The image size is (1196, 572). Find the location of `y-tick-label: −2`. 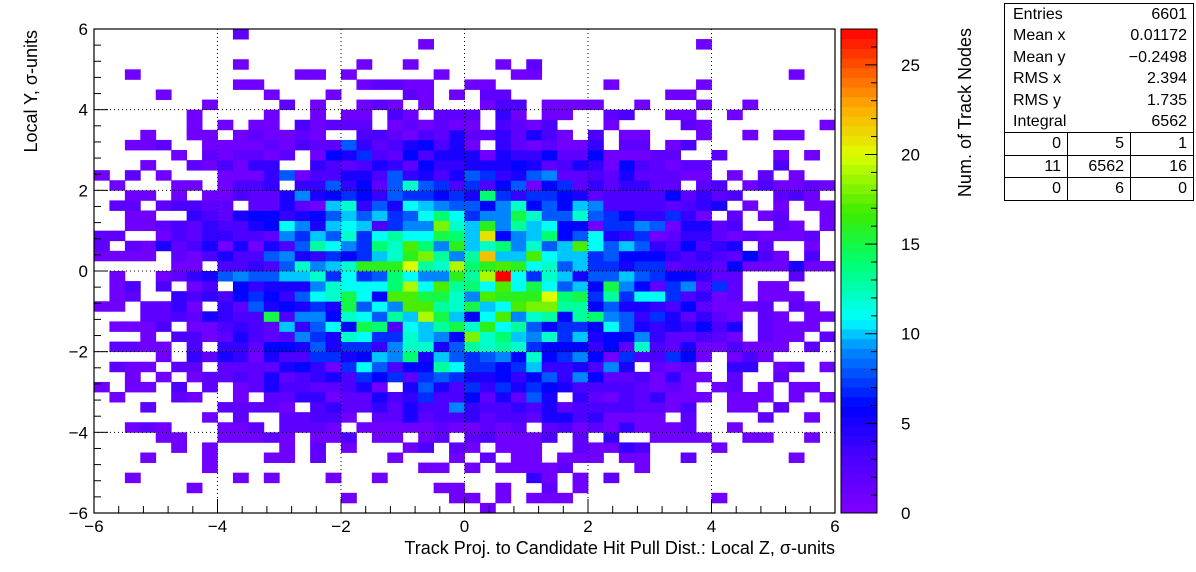

y-tick-label: −2 is located at coordinates (78, 352).